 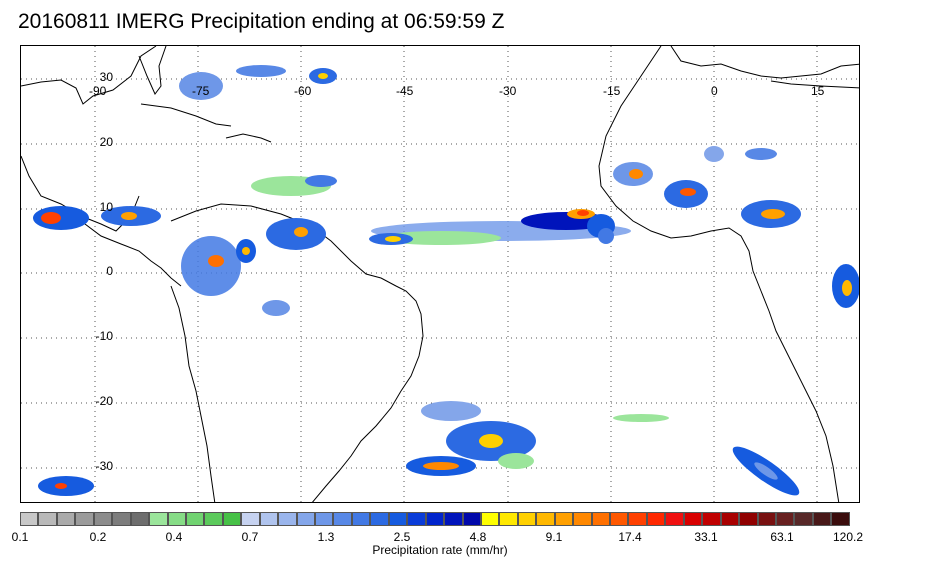 I want to click on lon-label: 15, so click(x=818, y=91).